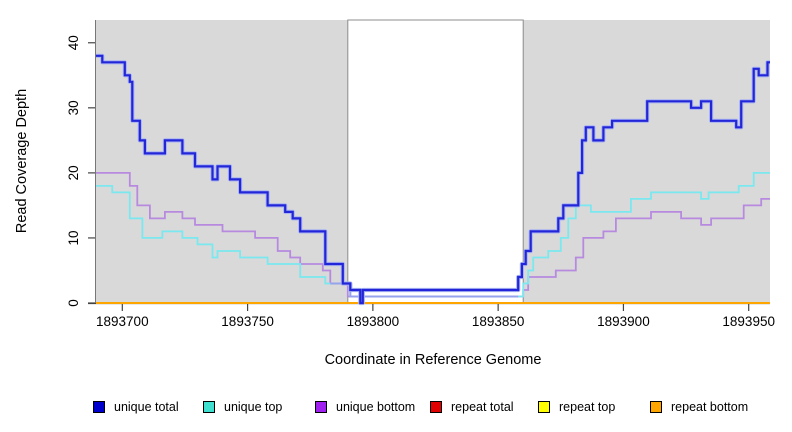 The image size is (792, 432). Describe the element at coordinates (247, 321) in the screenshot. I see `x-tick-label: 1893750` at that location.